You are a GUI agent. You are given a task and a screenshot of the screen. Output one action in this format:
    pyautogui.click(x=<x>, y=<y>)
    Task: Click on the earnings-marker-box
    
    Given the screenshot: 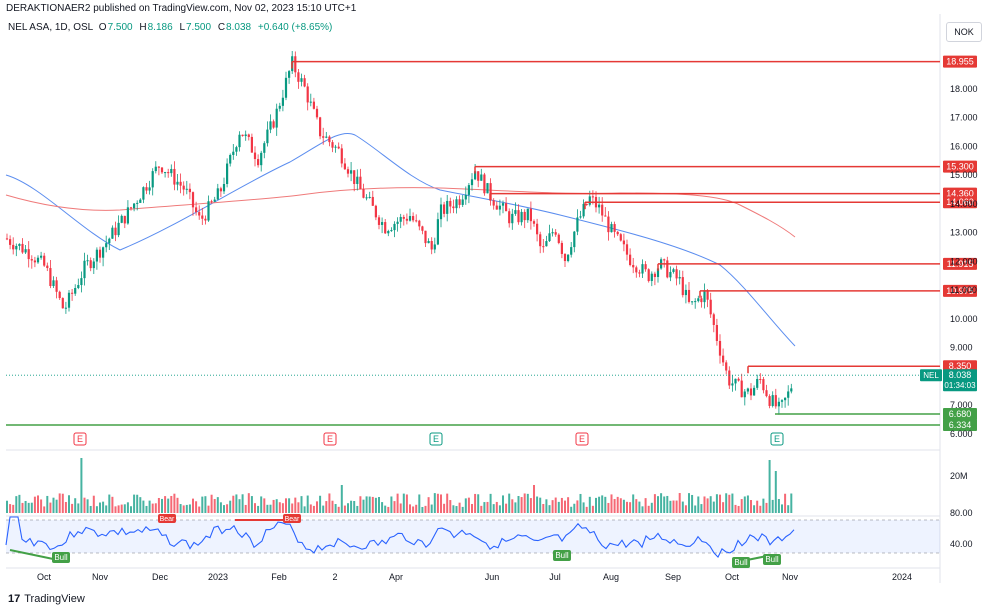 What is the action you would take?
    pyautogui.click(x=80, y=439)
    